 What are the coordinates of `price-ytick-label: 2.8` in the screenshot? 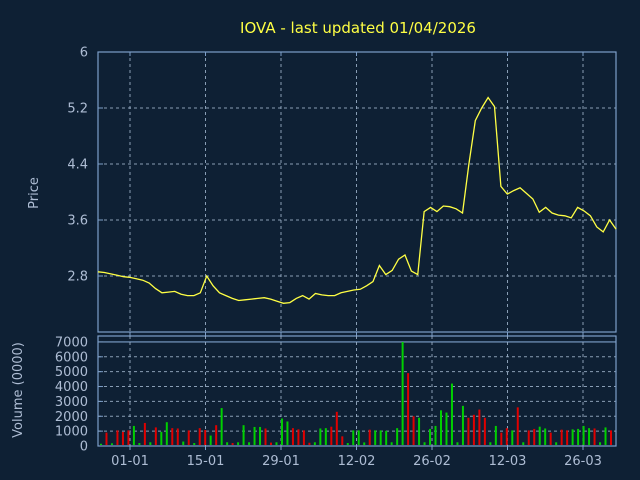 It's located at (77, 277).